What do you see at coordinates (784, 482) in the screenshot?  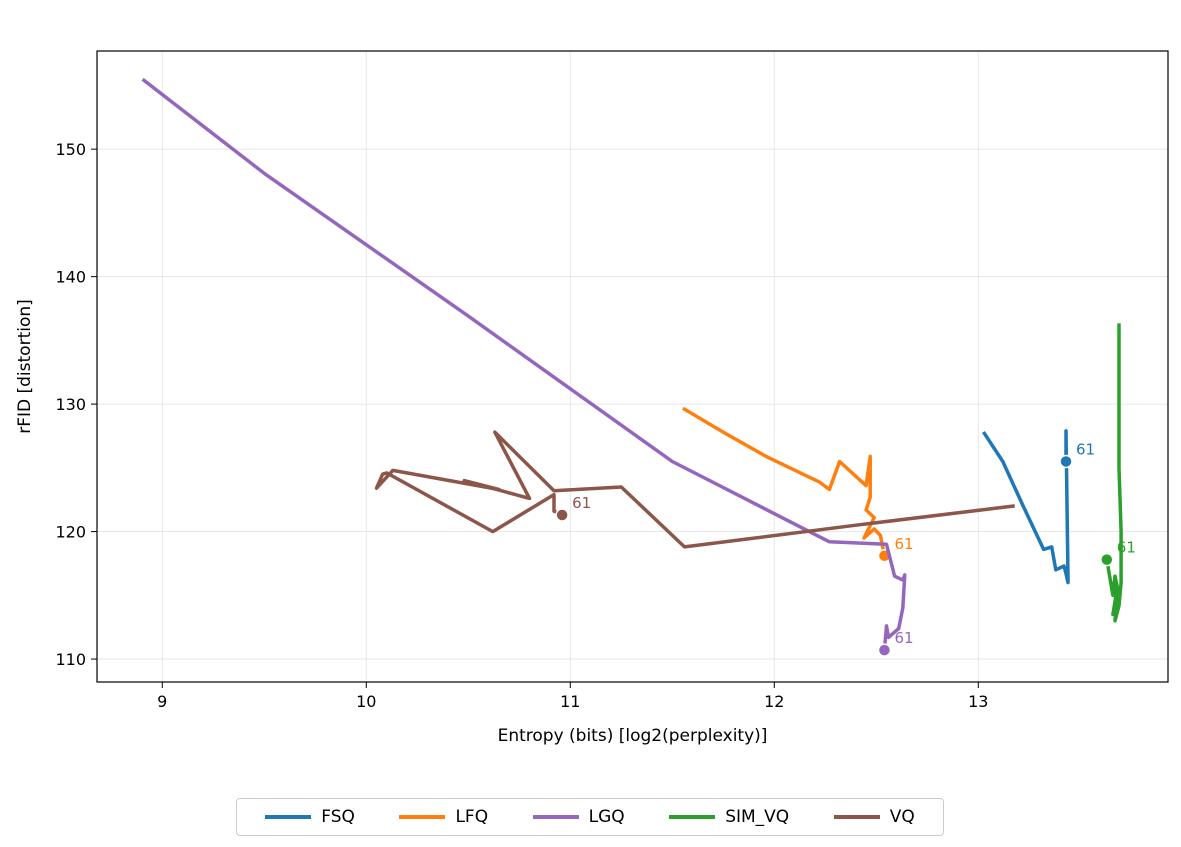 I see `series-line-lfq` at bounding box center [784, 482].